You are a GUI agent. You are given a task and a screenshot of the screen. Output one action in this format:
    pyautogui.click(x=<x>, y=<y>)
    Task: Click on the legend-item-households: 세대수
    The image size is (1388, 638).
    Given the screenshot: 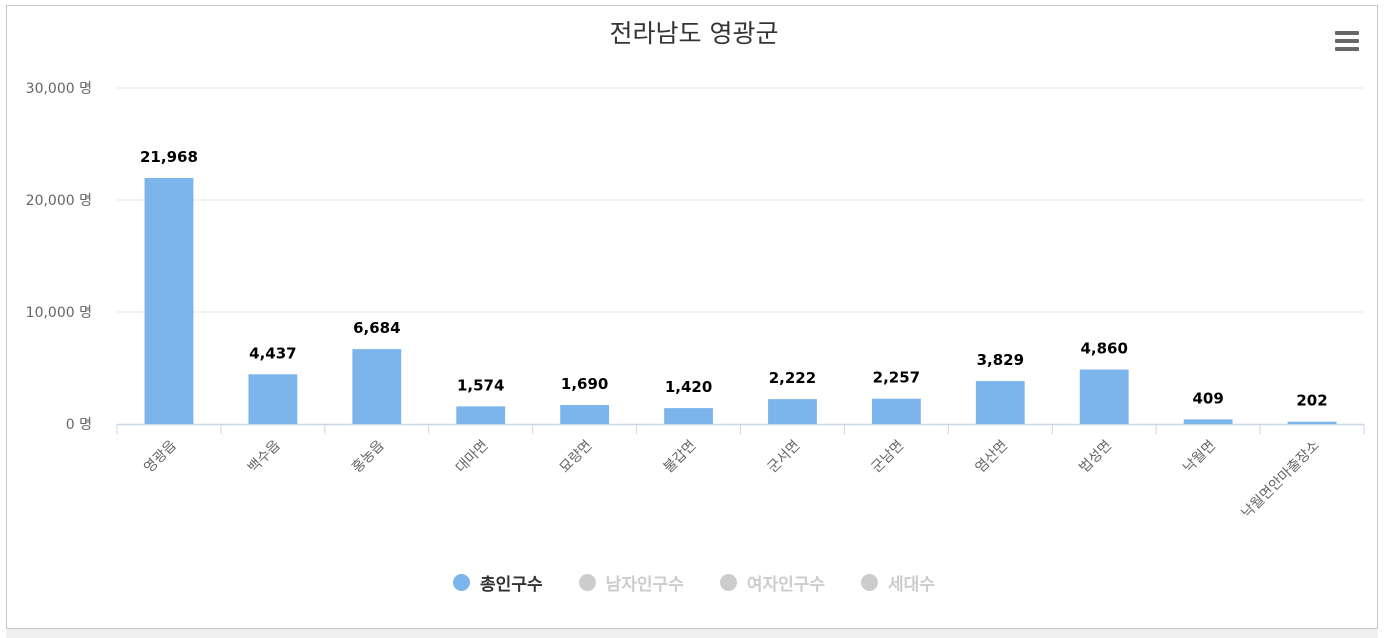 What is the action you would take?
    pyautogui.click(x=898, y=582)
    